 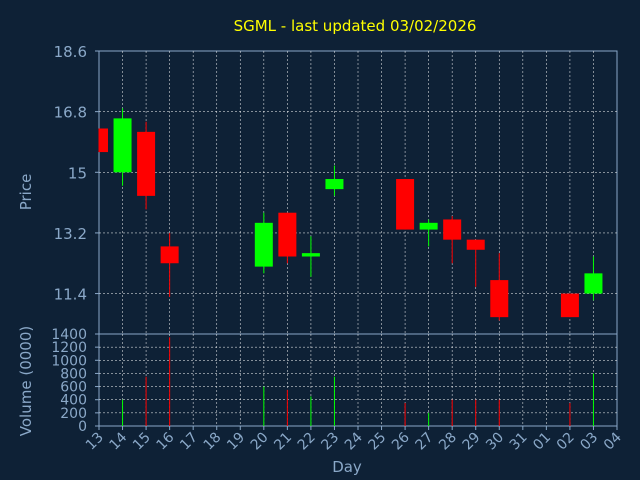 I want to click on x-tick-label: 22, so click(x=307, y=442).